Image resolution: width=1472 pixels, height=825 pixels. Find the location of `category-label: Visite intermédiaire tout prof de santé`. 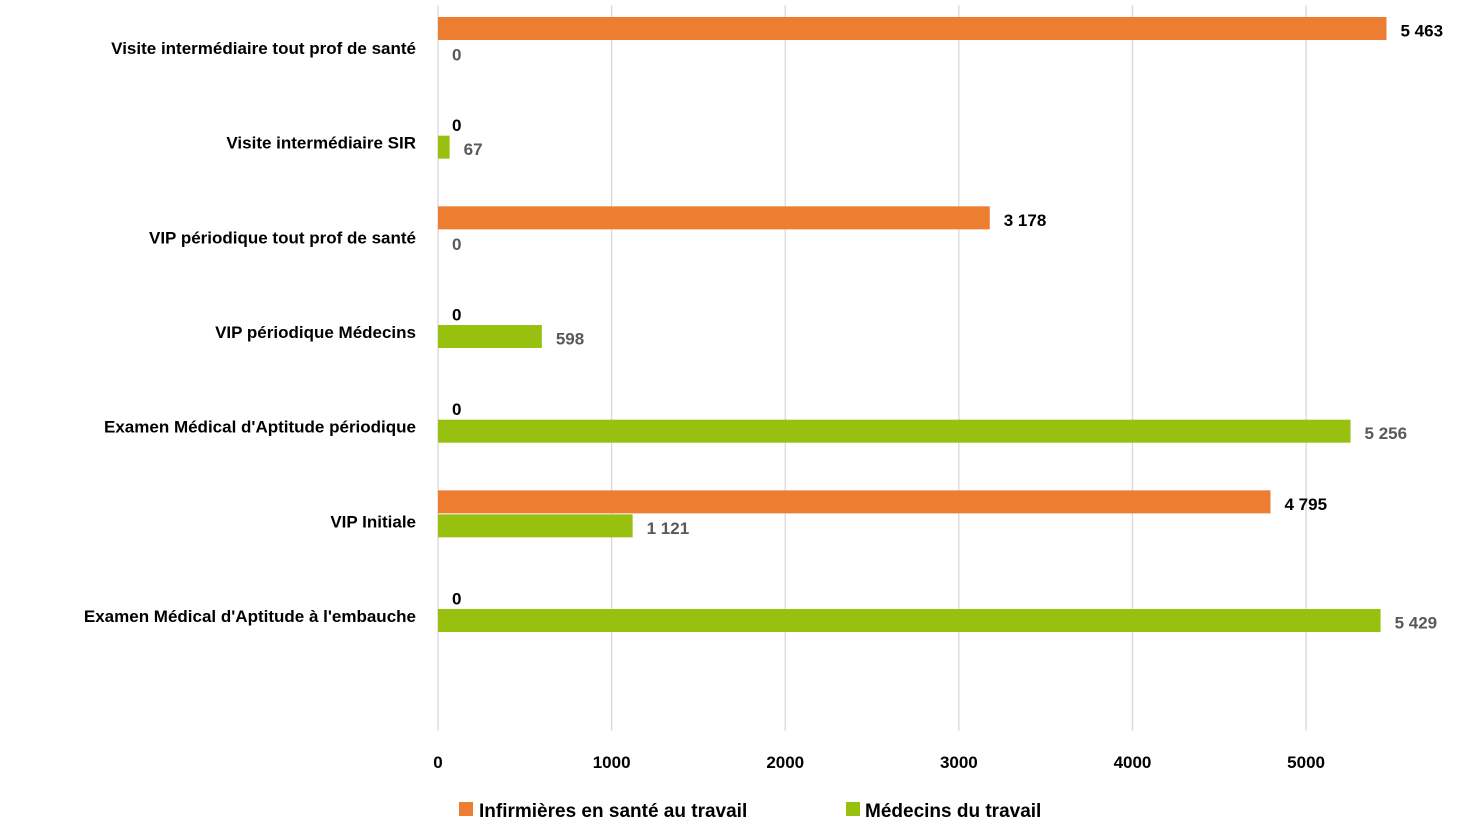

category-label: Visite intermédiaire tout prof de santé is located at coordinates (263, 48).